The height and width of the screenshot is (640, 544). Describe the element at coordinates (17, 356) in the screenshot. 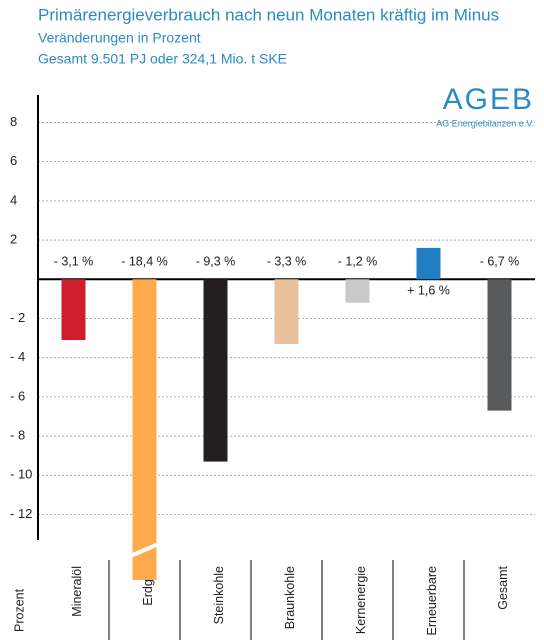

I see `y-tick-label: - 4` at that location.